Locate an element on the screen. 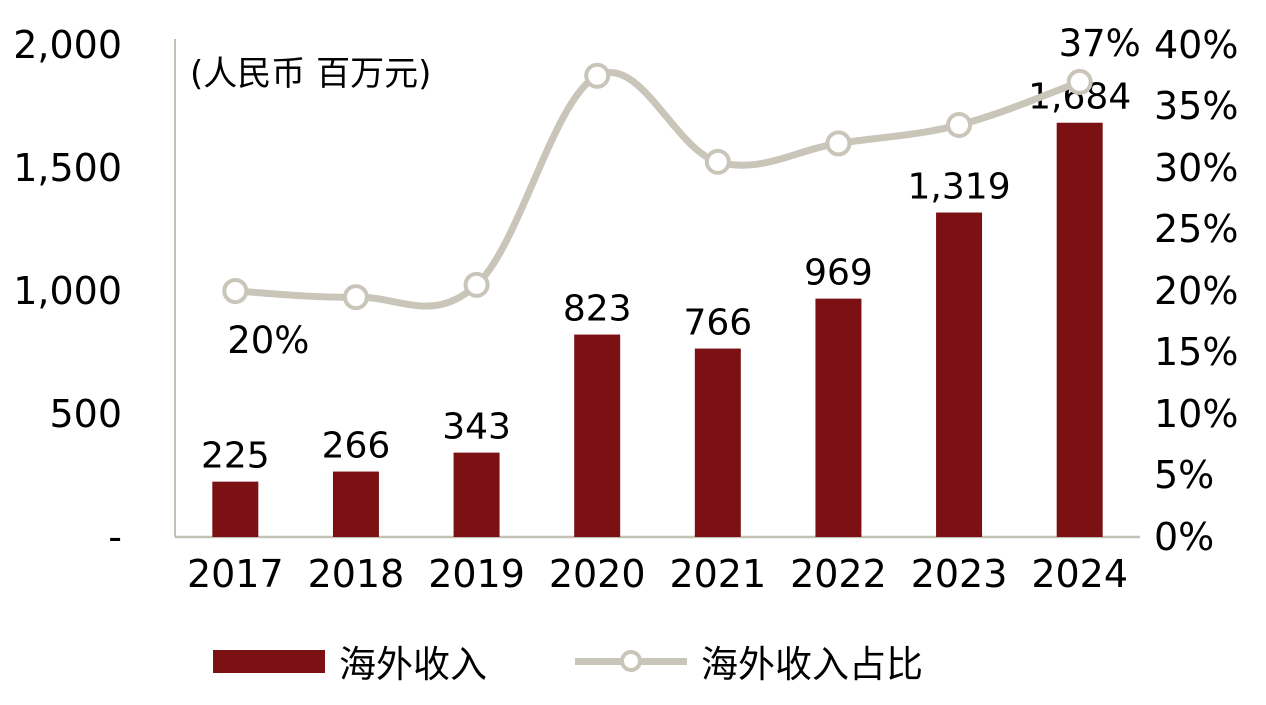 This screenshot has height=705, width=1266. bar-swatch-icon is located at coordinates (269, 661).